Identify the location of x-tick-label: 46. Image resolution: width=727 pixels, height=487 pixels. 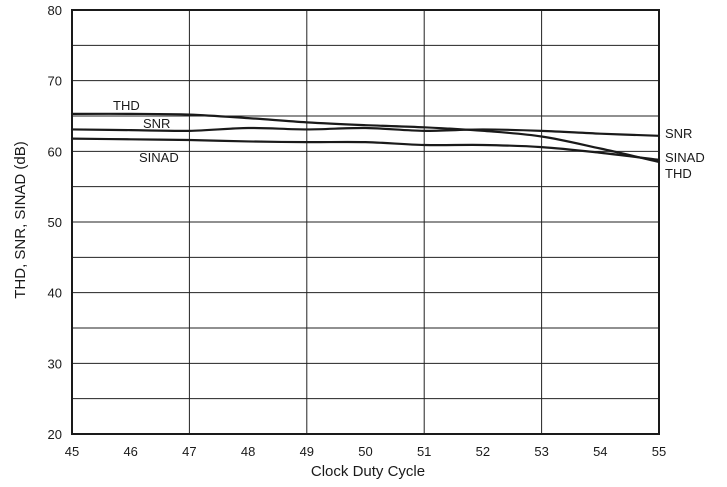
(130, 451).